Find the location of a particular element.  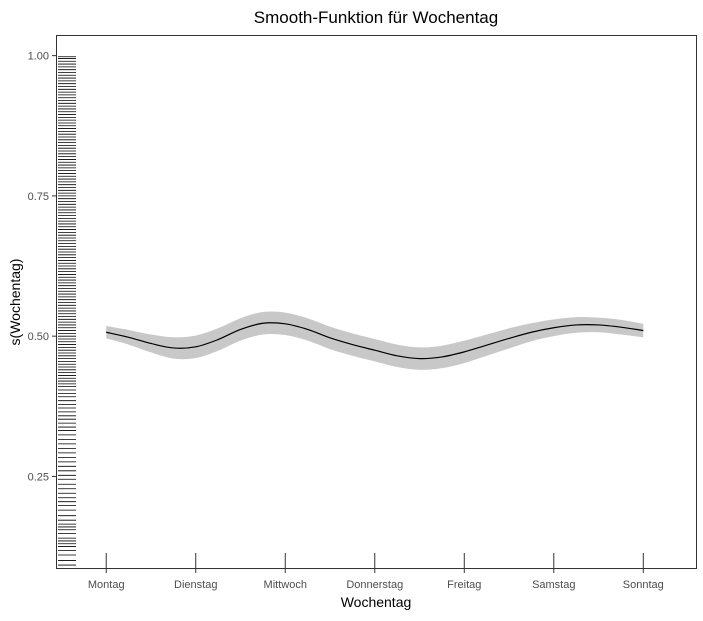

y-axis-title: s(Wochentag) is located at coordinates (15, 302).